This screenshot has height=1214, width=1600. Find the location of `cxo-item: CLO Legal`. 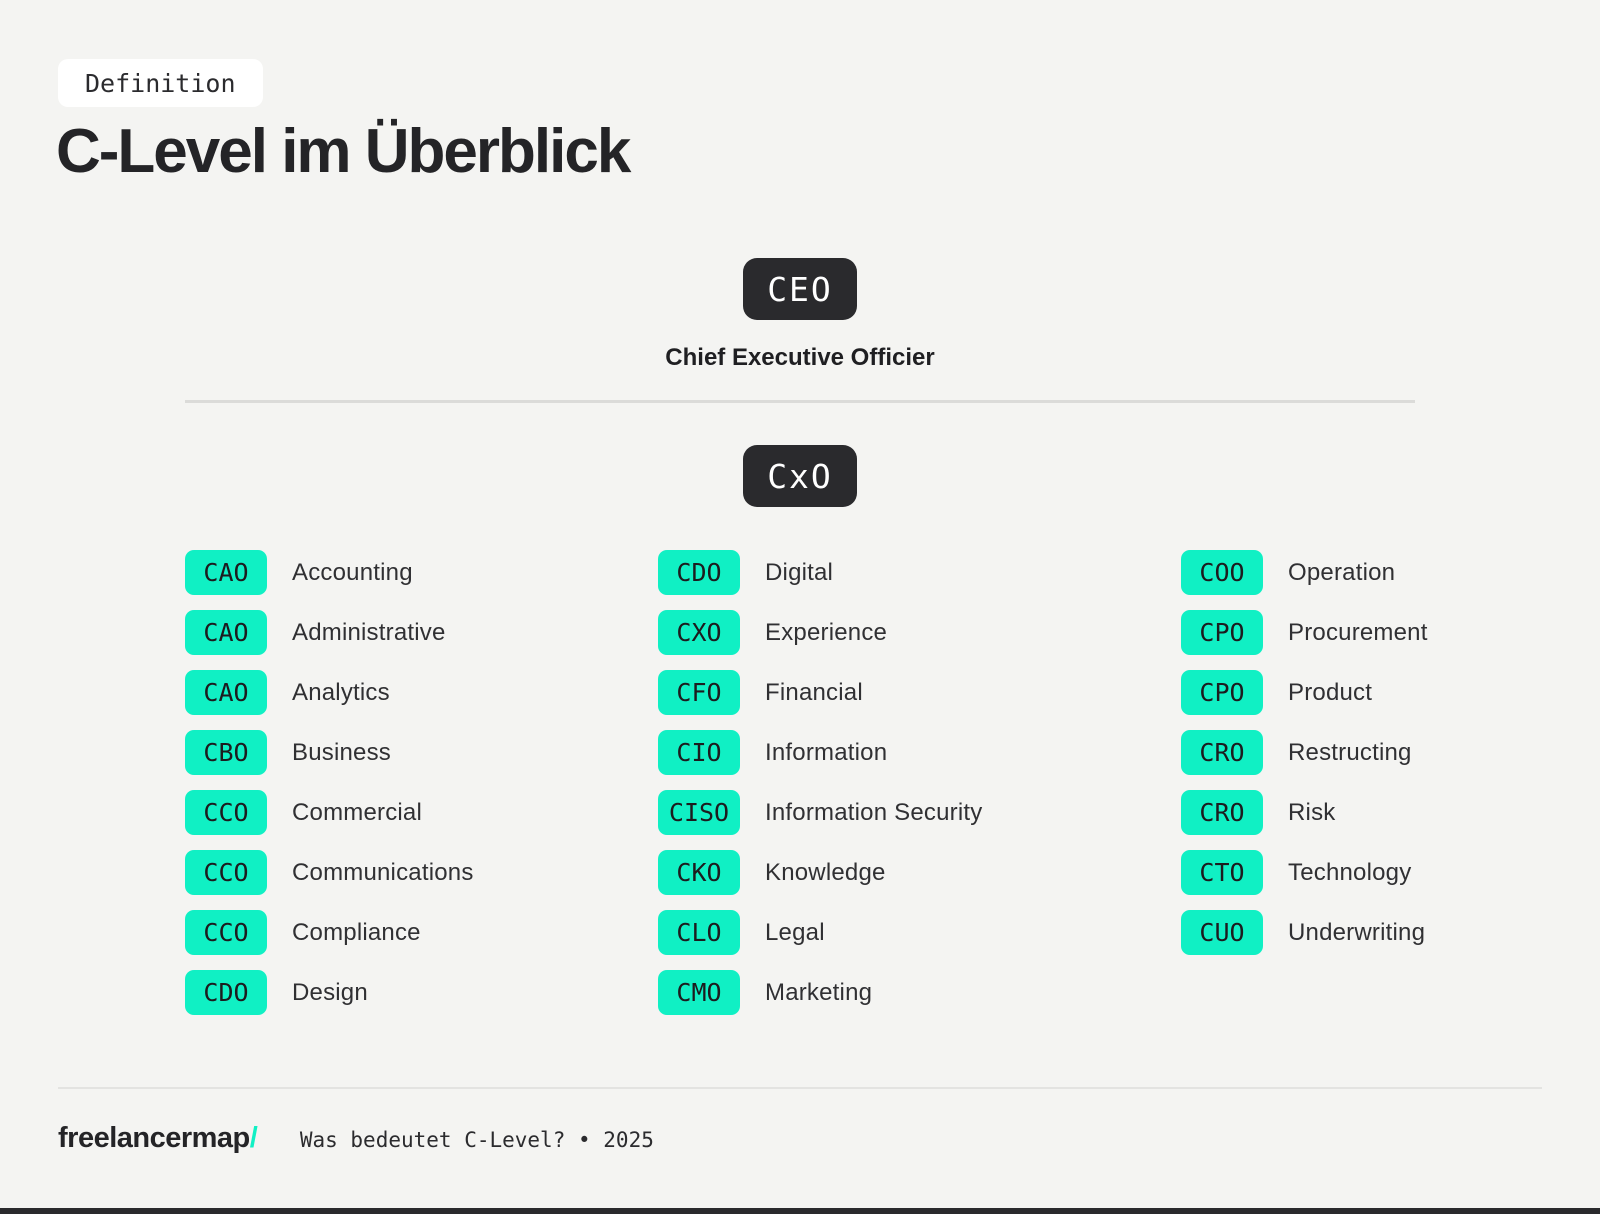

cxo-item: CLO Legal is located at coordinates (820, 932).